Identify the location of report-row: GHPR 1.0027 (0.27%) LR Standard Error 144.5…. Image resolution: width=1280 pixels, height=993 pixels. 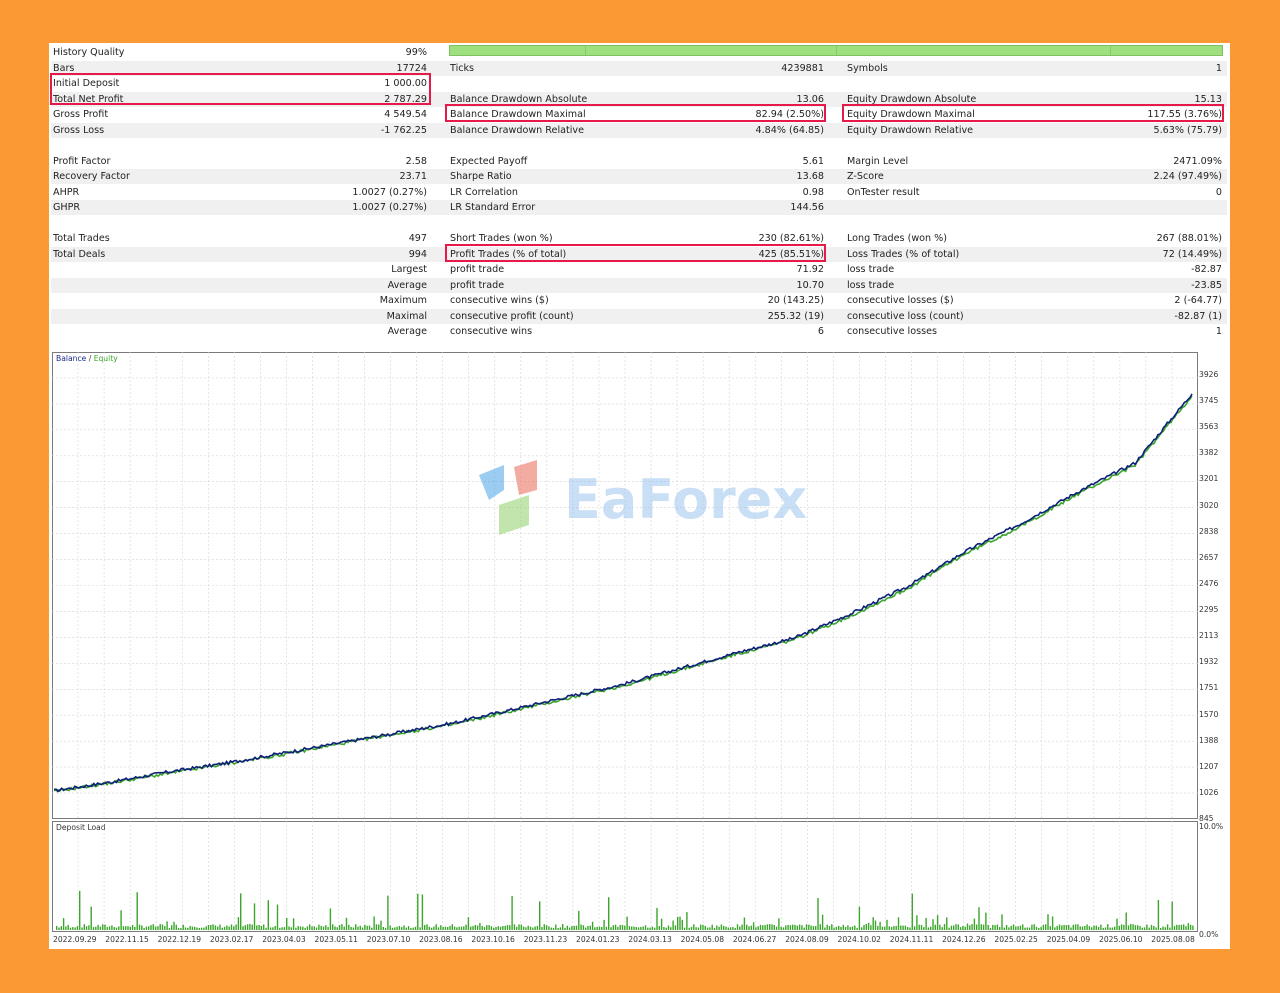
(639, 207).